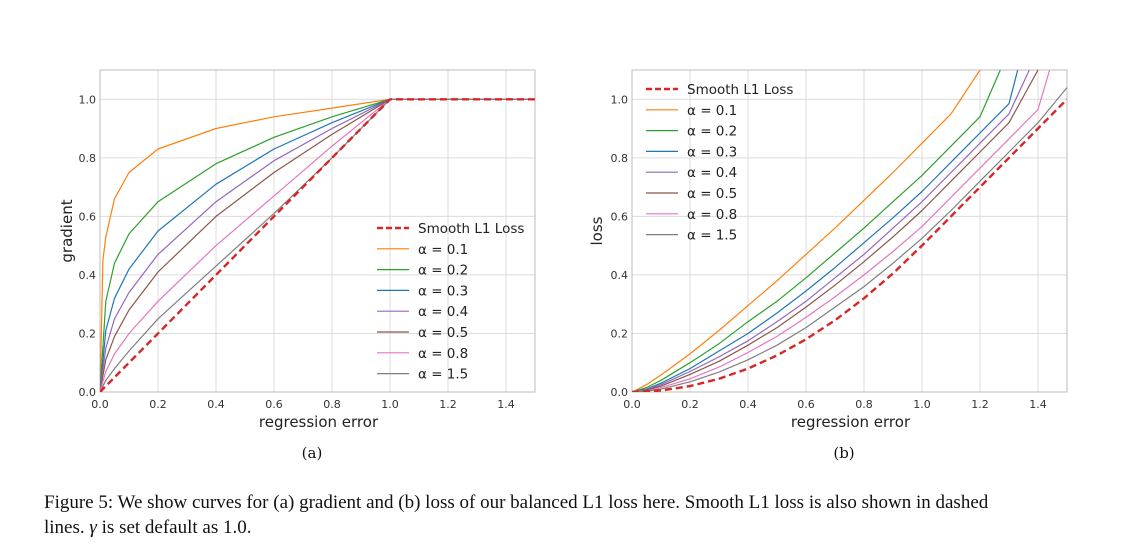 The image size is (1133, 554). Describe the element at coordinates (312, 453) in the screenshot. I see `subfigure-label: (a)` at that location.